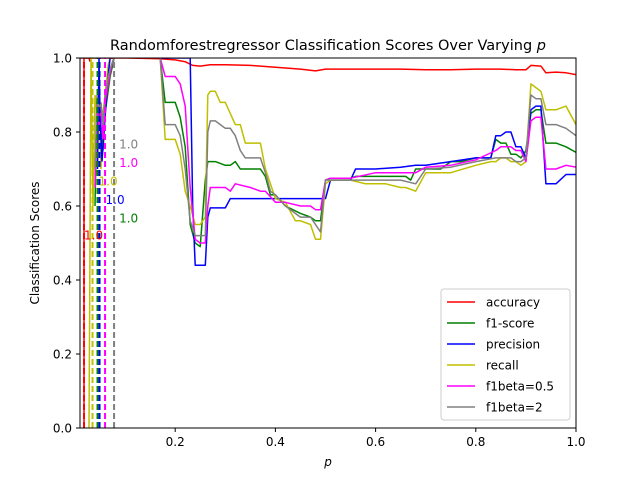 The image size is (640, 480). What do you see at coordinates (575, 442) in the screenshot?
I see `x-tick-label-4: 1.0` at bounding box center [575, 442].